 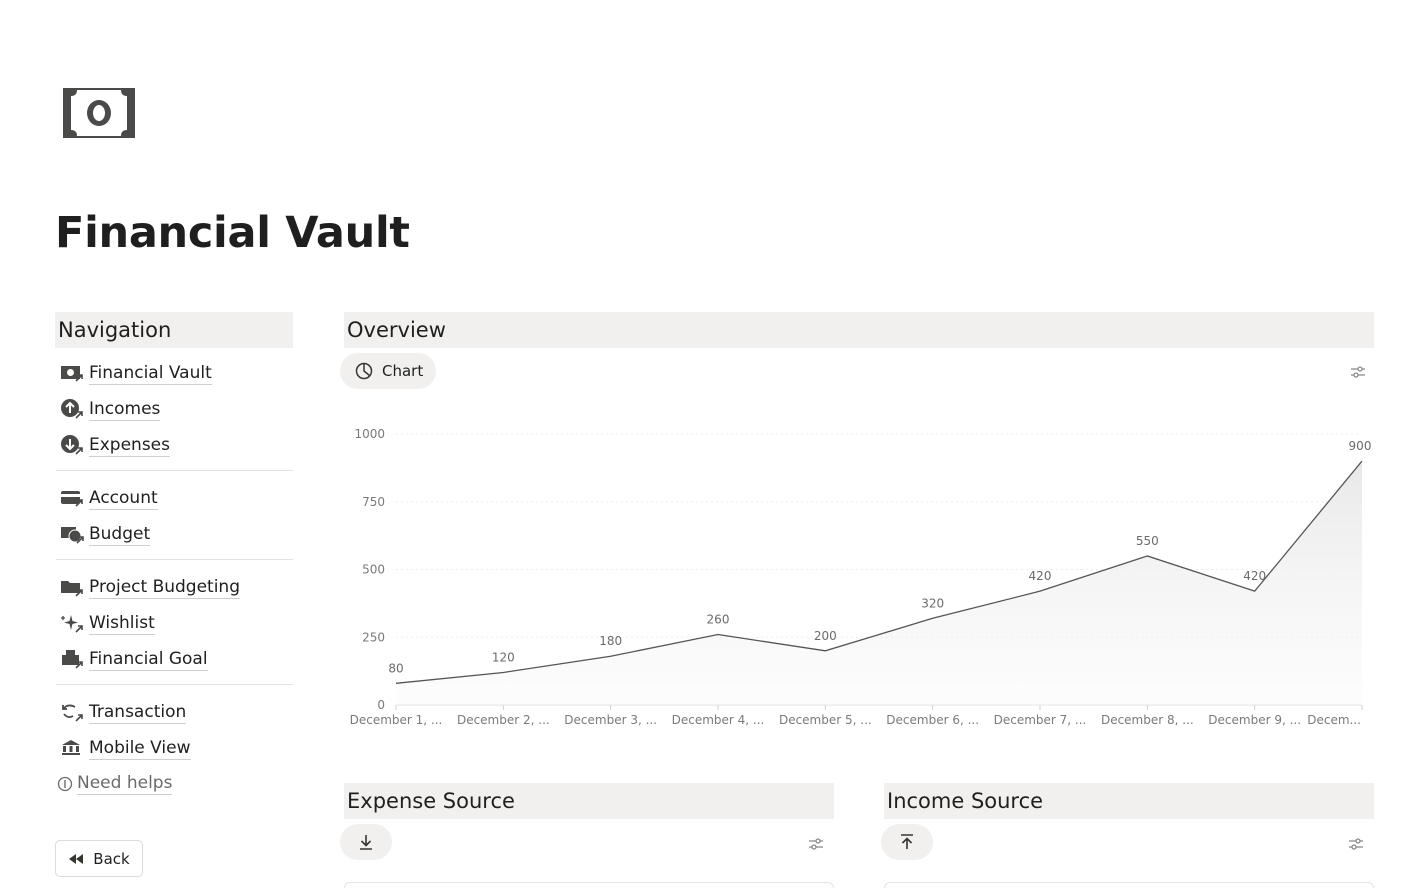 What do you see at coordinates (72, 534) in the screenshot?
I see `budget-link-icon` at bounding box center [72, 534].